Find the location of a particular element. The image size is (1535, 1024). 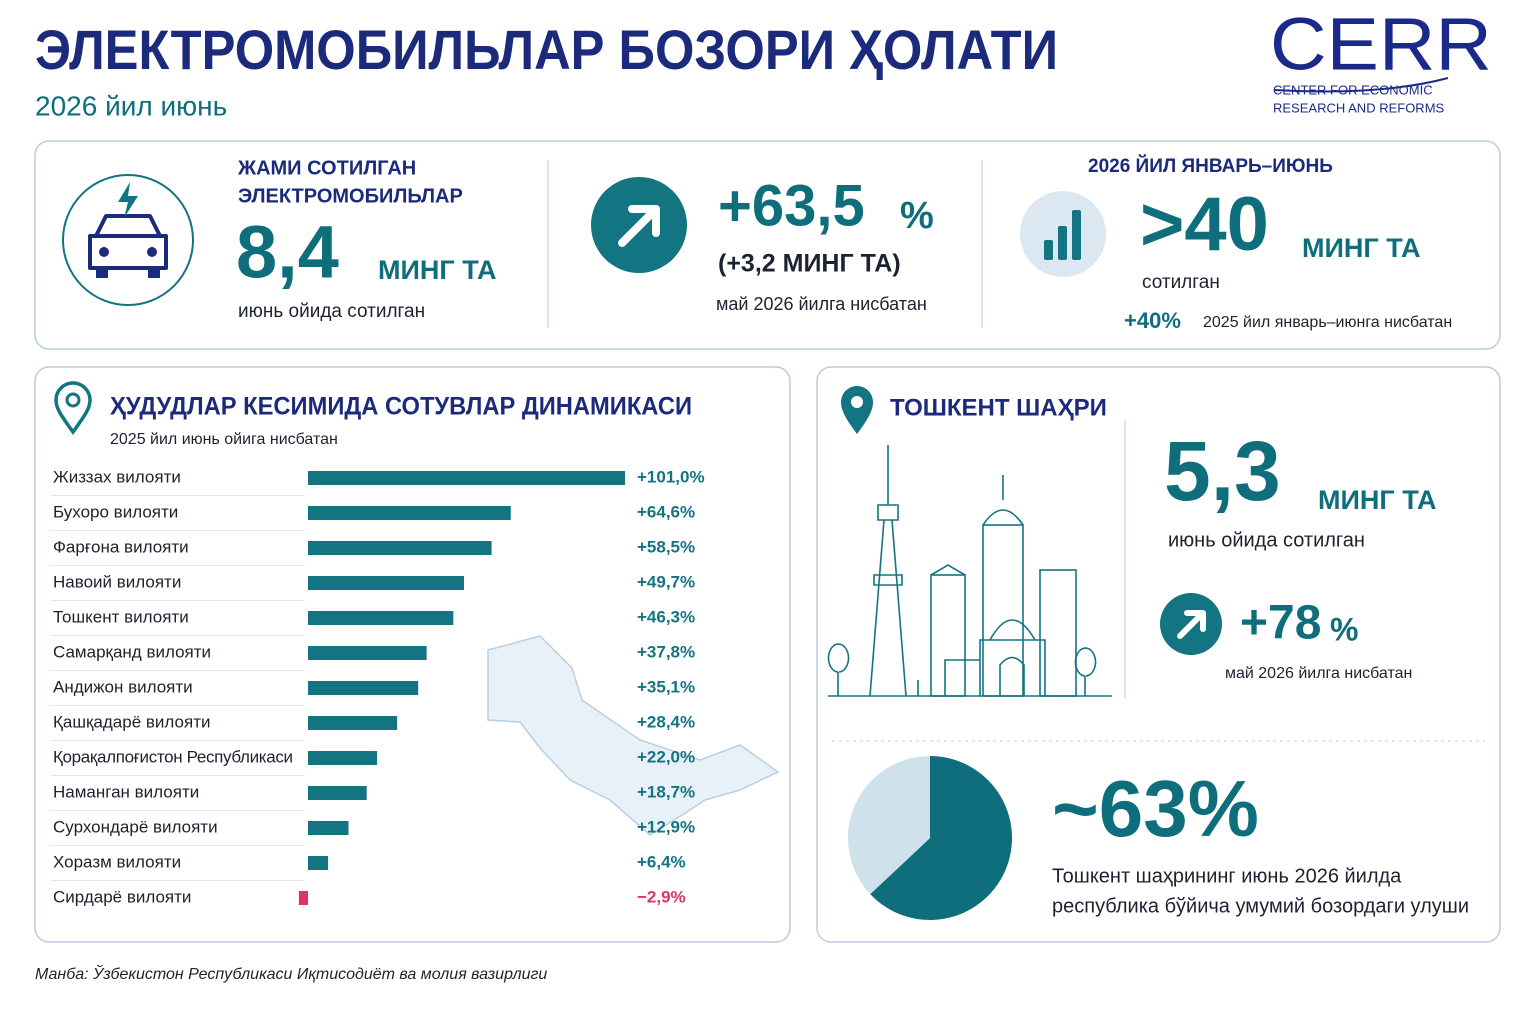

value-label: +22,0% is located at coordinates (666, 756).